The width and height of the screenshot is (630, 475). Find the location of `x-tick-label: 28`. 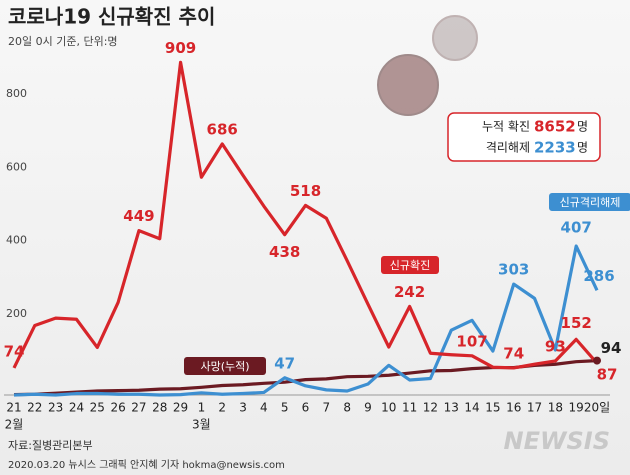

x-tick-label: 28 is located at coordinates (159, 408).